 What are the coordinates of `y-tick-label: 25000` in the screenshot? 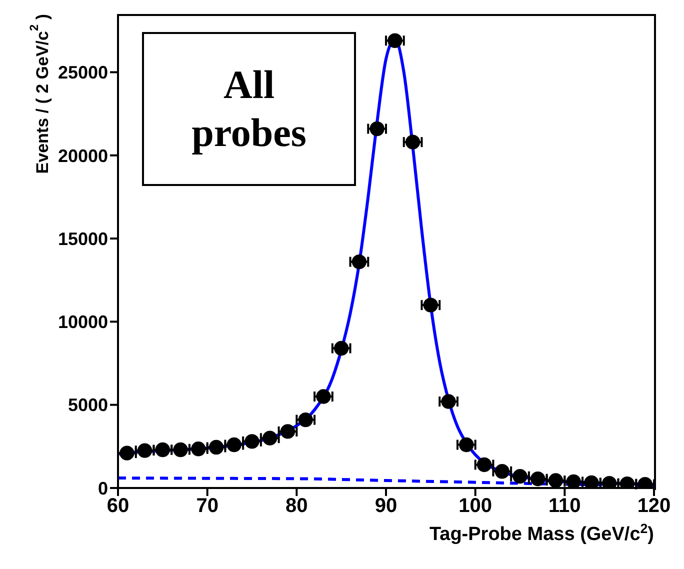 It's located at (83, 72).